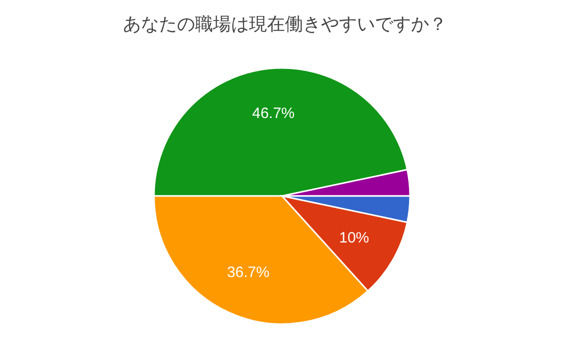 The image size is (570, 340). I want to click on data-label: 10%, so click(354, 237).